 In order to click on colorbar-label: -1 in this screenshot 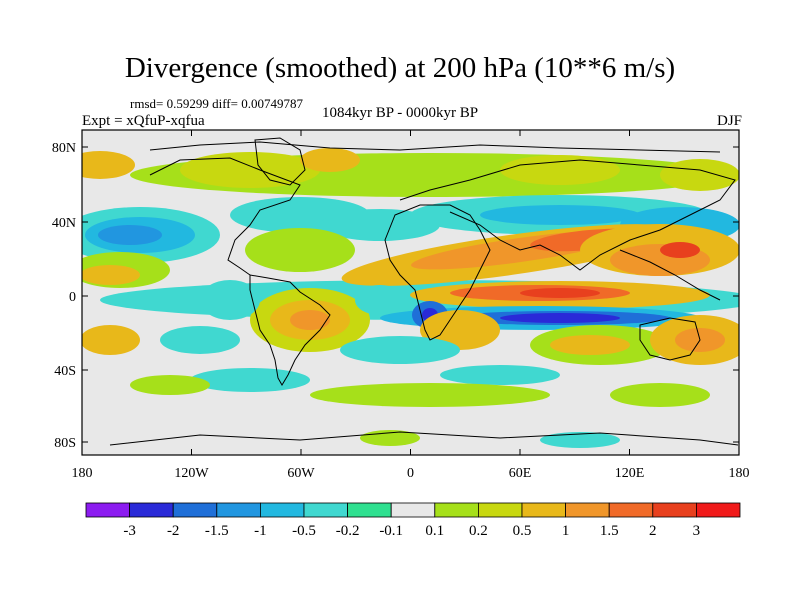, I will do `click(260, 531)`.